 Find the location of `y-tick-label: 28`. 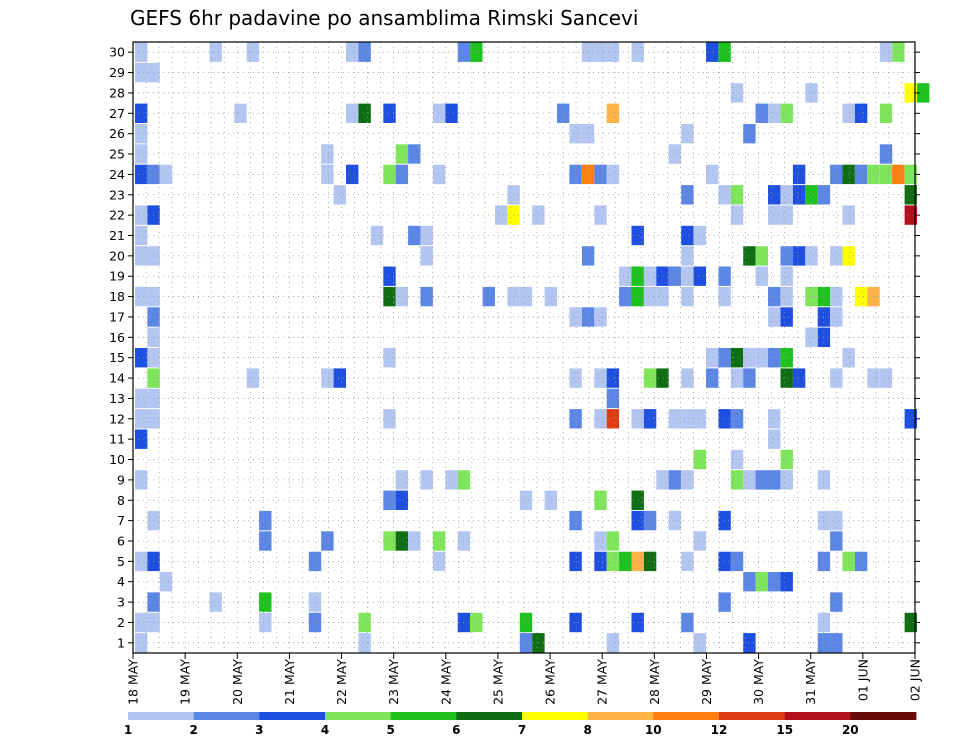

y-tick-label: 28 is located at coordinates (117, 92).